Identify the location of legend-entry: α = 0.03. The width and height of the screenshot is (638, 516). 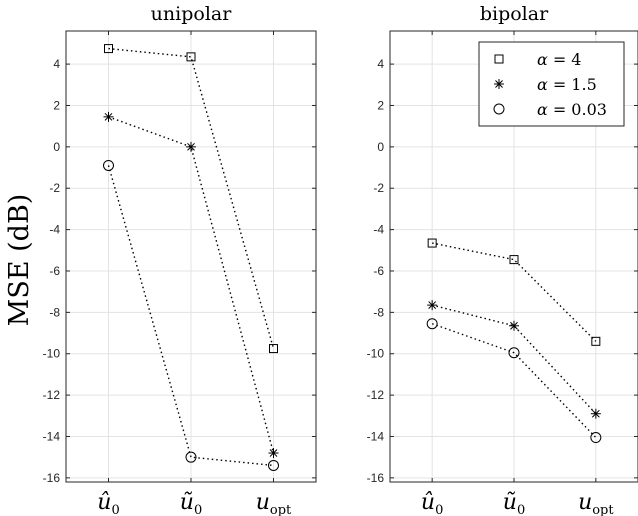
(572, 109).